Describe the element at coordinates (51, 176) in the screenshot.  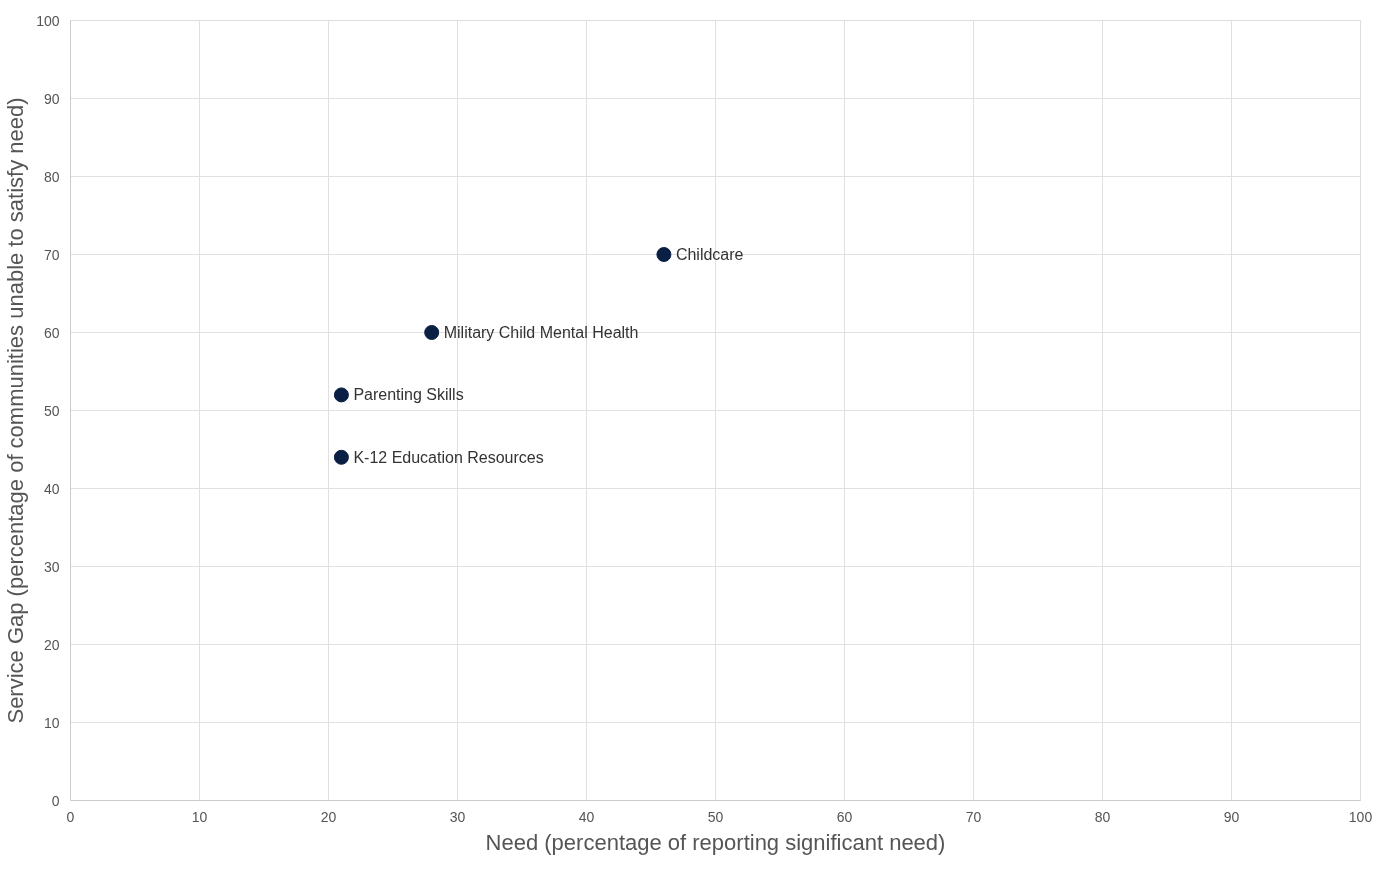
I see `y-tick-label: 80` at that location.